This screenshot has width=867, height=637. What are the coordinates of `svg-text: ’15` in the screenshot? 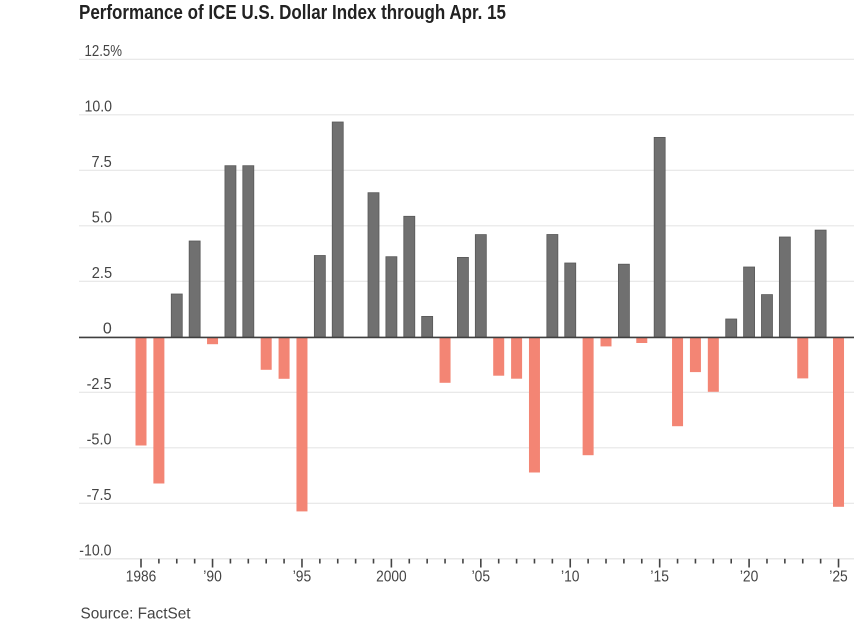 It's located at (659, 576).